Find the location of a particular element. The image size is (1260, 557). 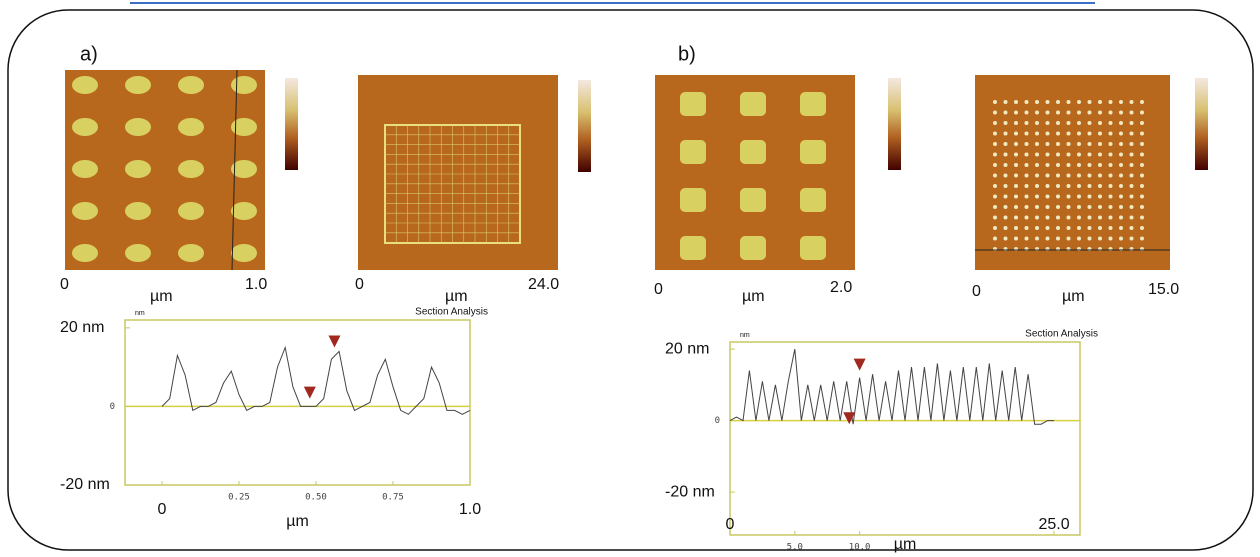

chart-title: Section Analysis is located at coordinates (1061, 334).